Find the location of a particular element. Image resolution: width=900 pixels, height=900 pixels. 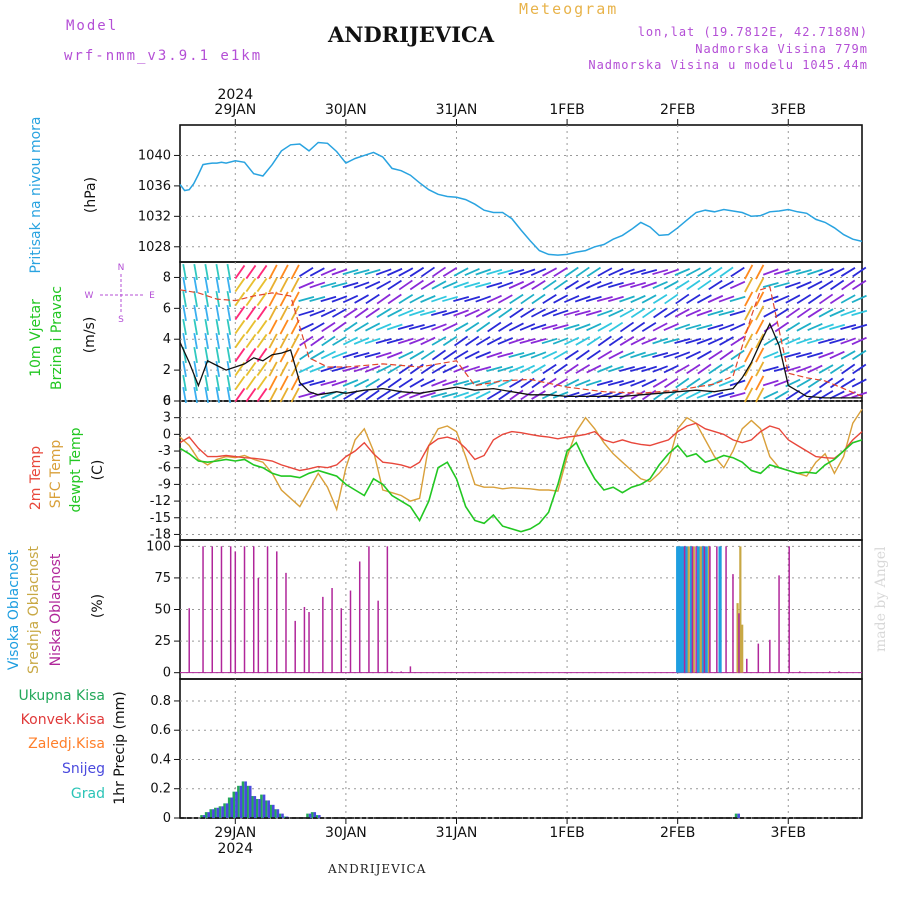

top-year-label: 2024 is located at coordinates (235, 95).